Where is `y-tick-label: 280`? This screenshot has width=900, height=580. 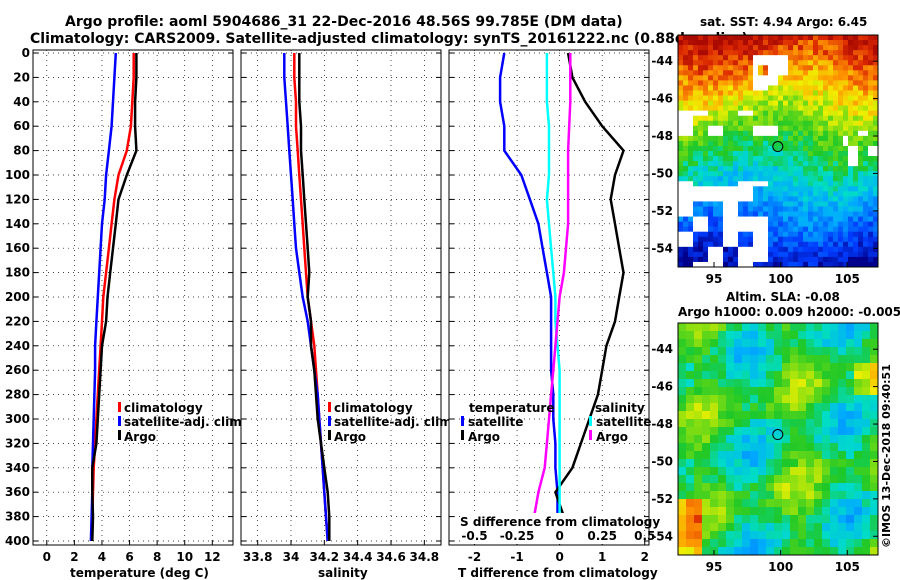
y-tick-label: 280 is located at coordinates (17, 395).